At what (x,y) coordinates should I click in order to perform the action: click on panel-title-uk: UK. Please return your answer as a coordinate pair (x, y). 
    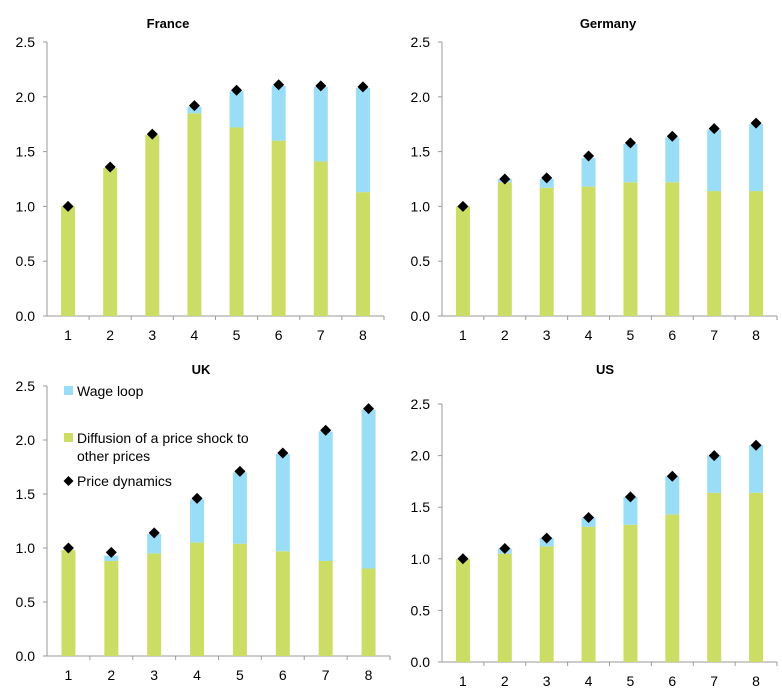
    Looking at the image, I should click on (201, 369).